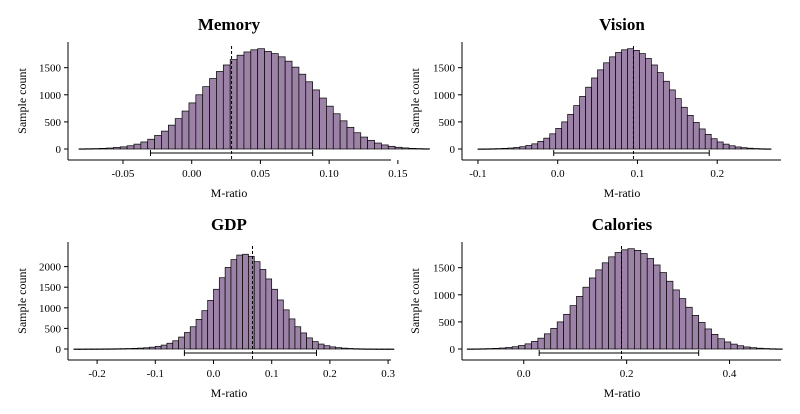 The image size is (800, 414). What do you see at coordinates (214, 374) in the screenshot?
I see `x-tick-label: 0.0` at bounding box center [214, 374].